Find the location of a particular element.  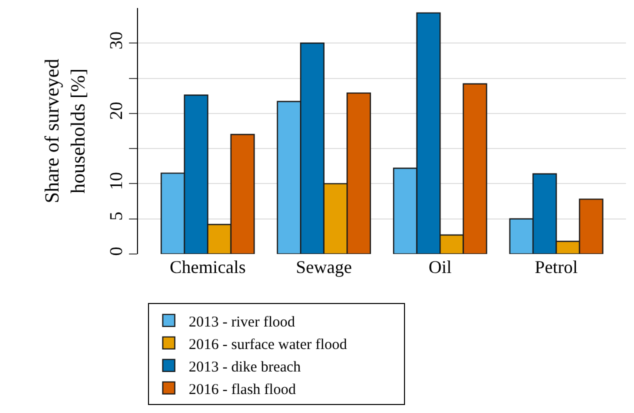

y-tick-label: 0 is located at coordinates (116, 251).